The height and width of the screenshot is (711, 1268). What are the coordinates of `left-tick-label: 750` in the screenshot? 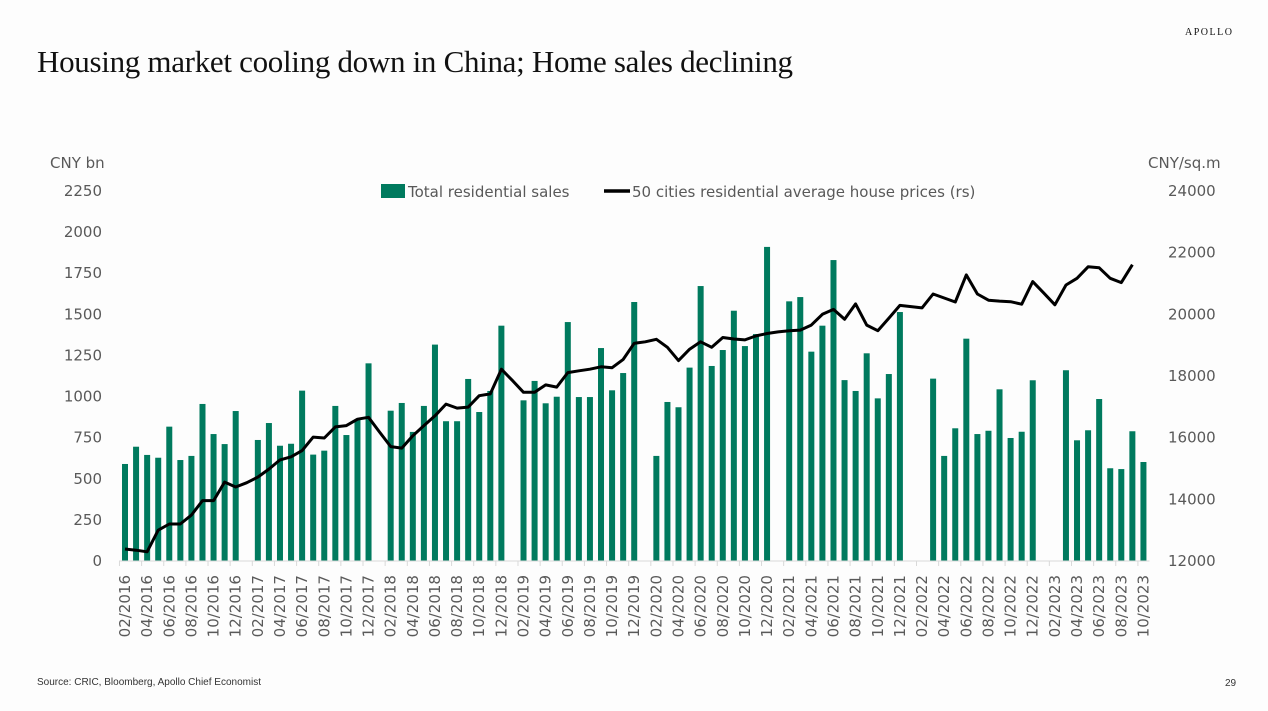 It's located at (87, 438).